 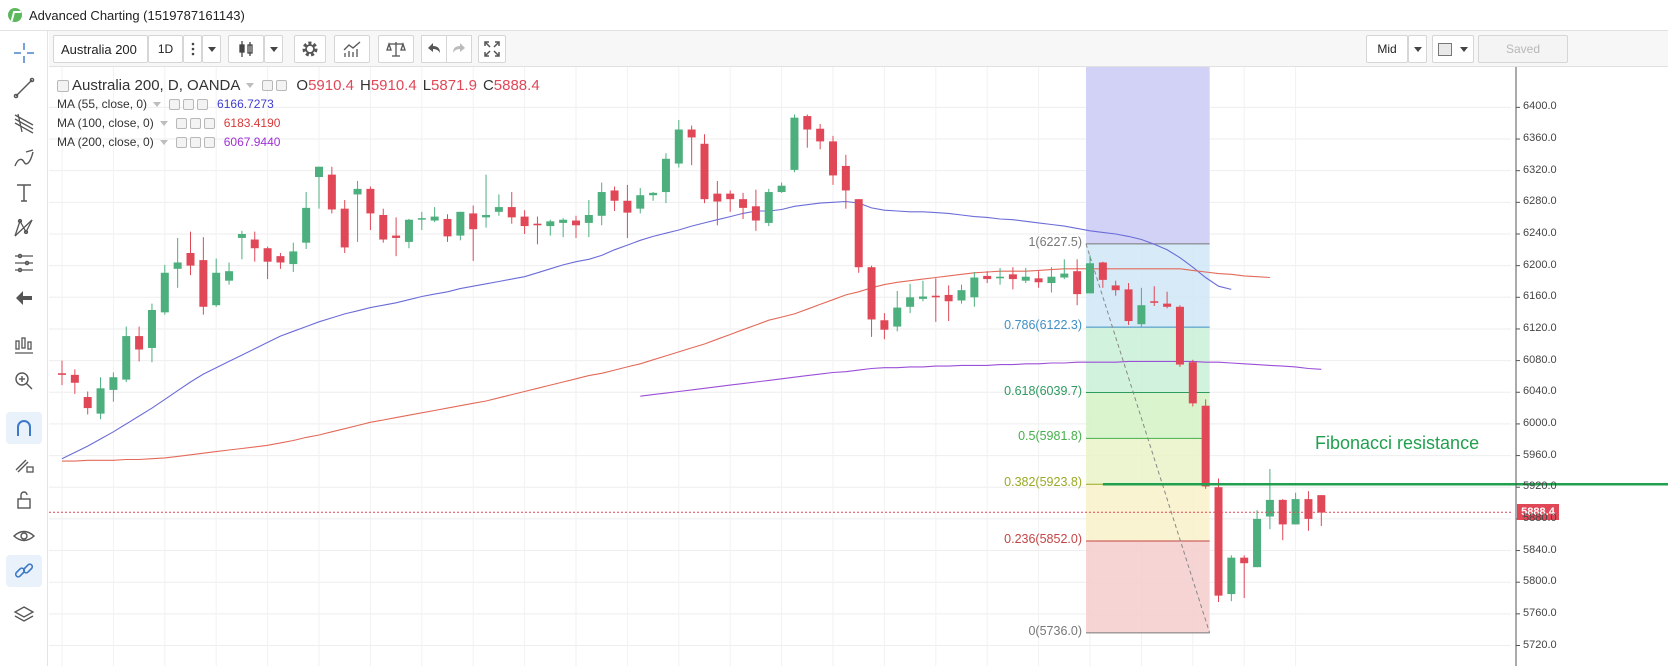 What do you see at coordinates (24, 536) in the screenshot?
I see `eye-button` at bounding box center [24, 536].